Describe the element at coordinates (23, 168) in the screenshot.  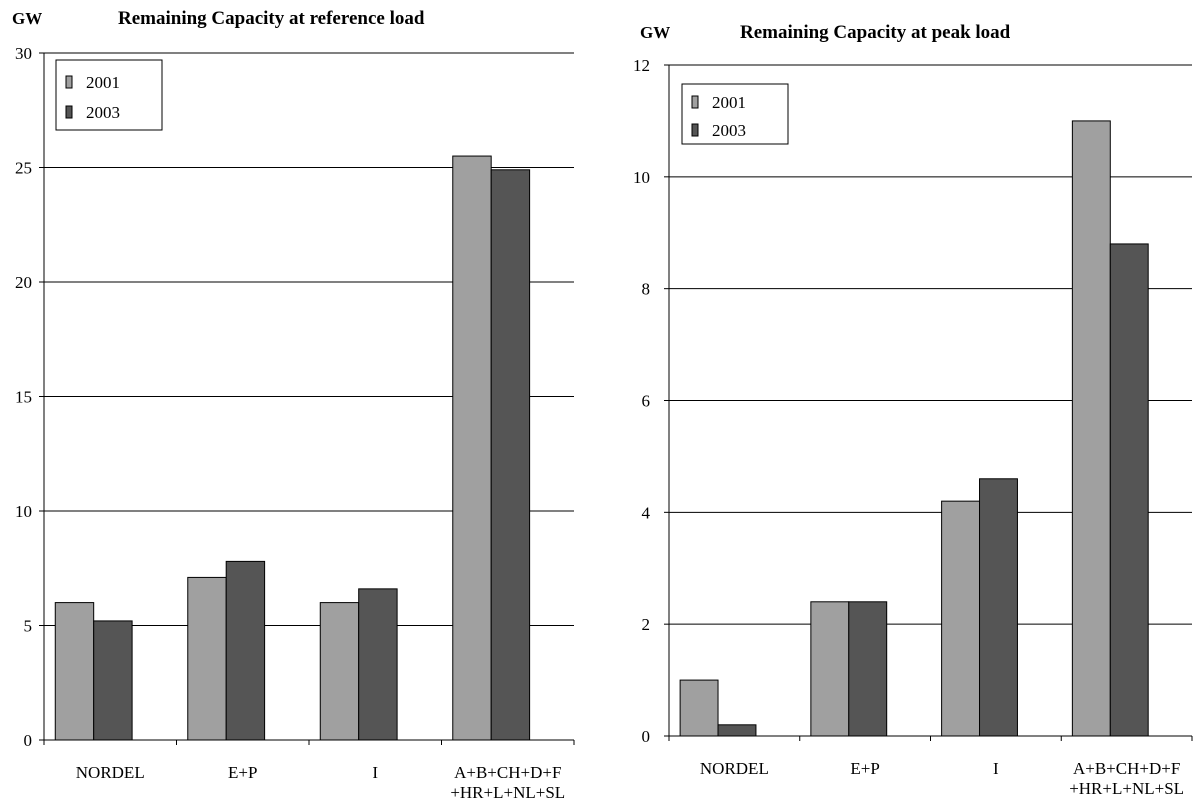
I see `y-tick-label: 25` at that location.